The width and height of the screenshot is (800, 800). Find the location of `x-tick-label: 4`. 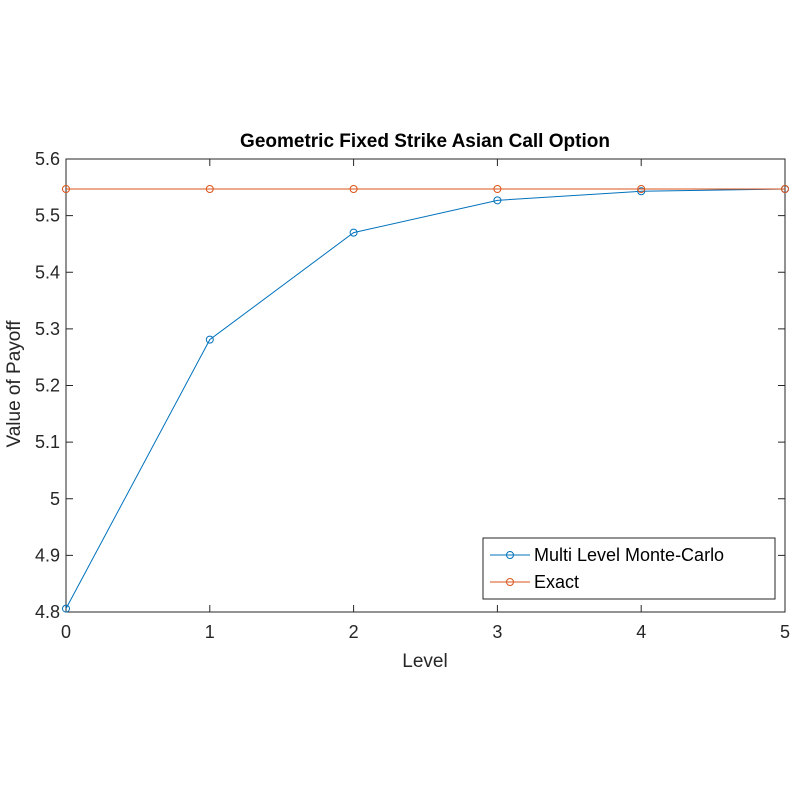

x-tick-label: 4 is located at coordinates (641, 632).